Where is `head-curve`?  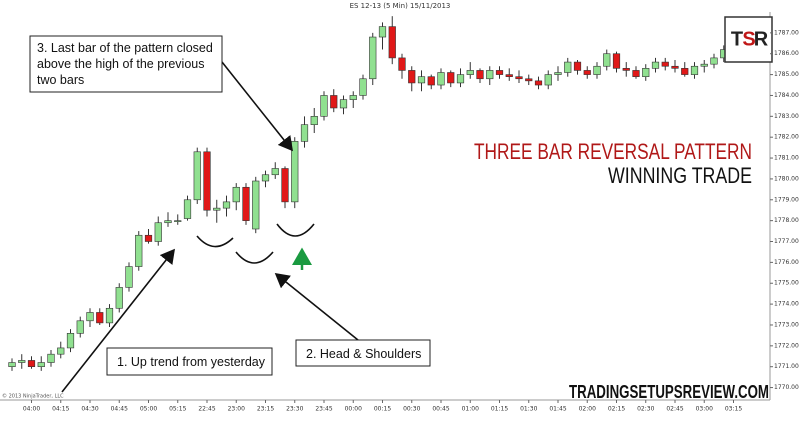
head-curve is located at coordinates (254, 257).